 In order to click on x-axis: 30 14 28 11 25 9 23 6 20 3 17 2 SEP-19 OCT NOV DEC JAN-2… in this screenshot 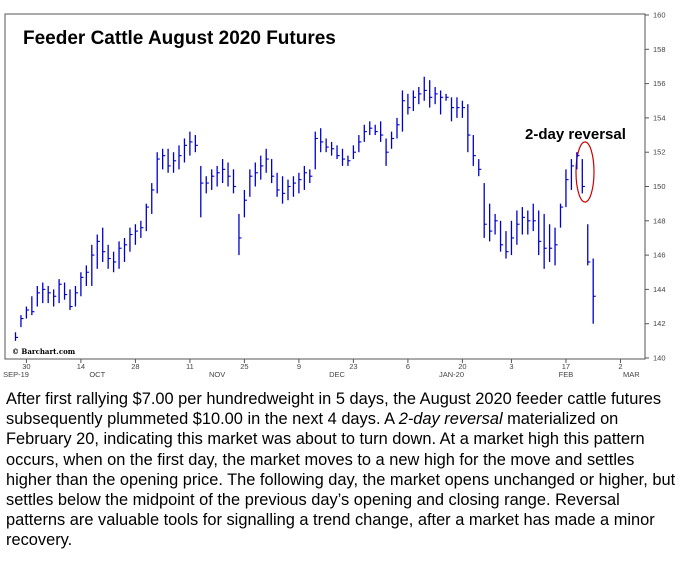, I will do `click(321, 369)`.